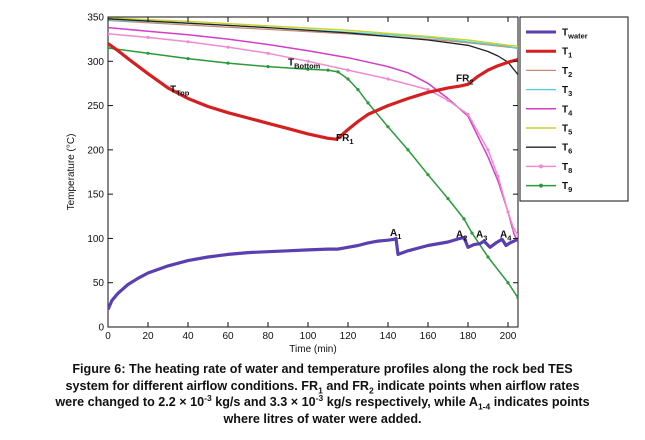 The height and width of the screenshot is (440, 645). Describe the element at coordinates (388, 336) in the screenshot. I see `x-tick-label: 140` at that location.